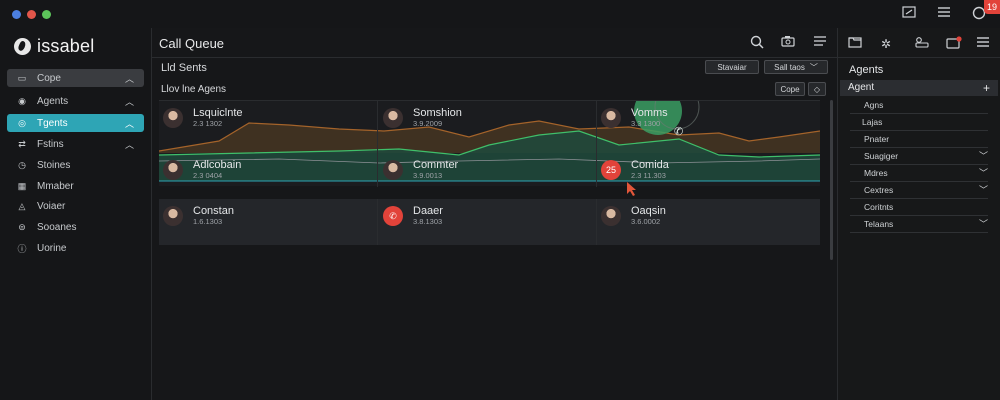  Describe the element at coordinates (428, 123) in the screenshot. I see `agent-number: 3.9.2009` at that location.